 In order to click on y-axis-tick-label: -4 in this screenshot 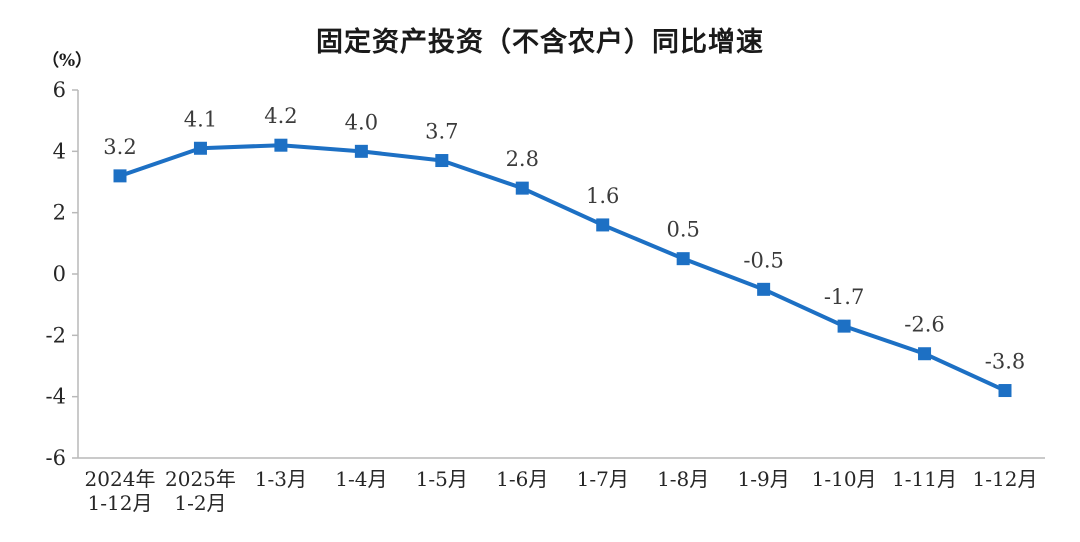, I will do `click(56, 397)`.